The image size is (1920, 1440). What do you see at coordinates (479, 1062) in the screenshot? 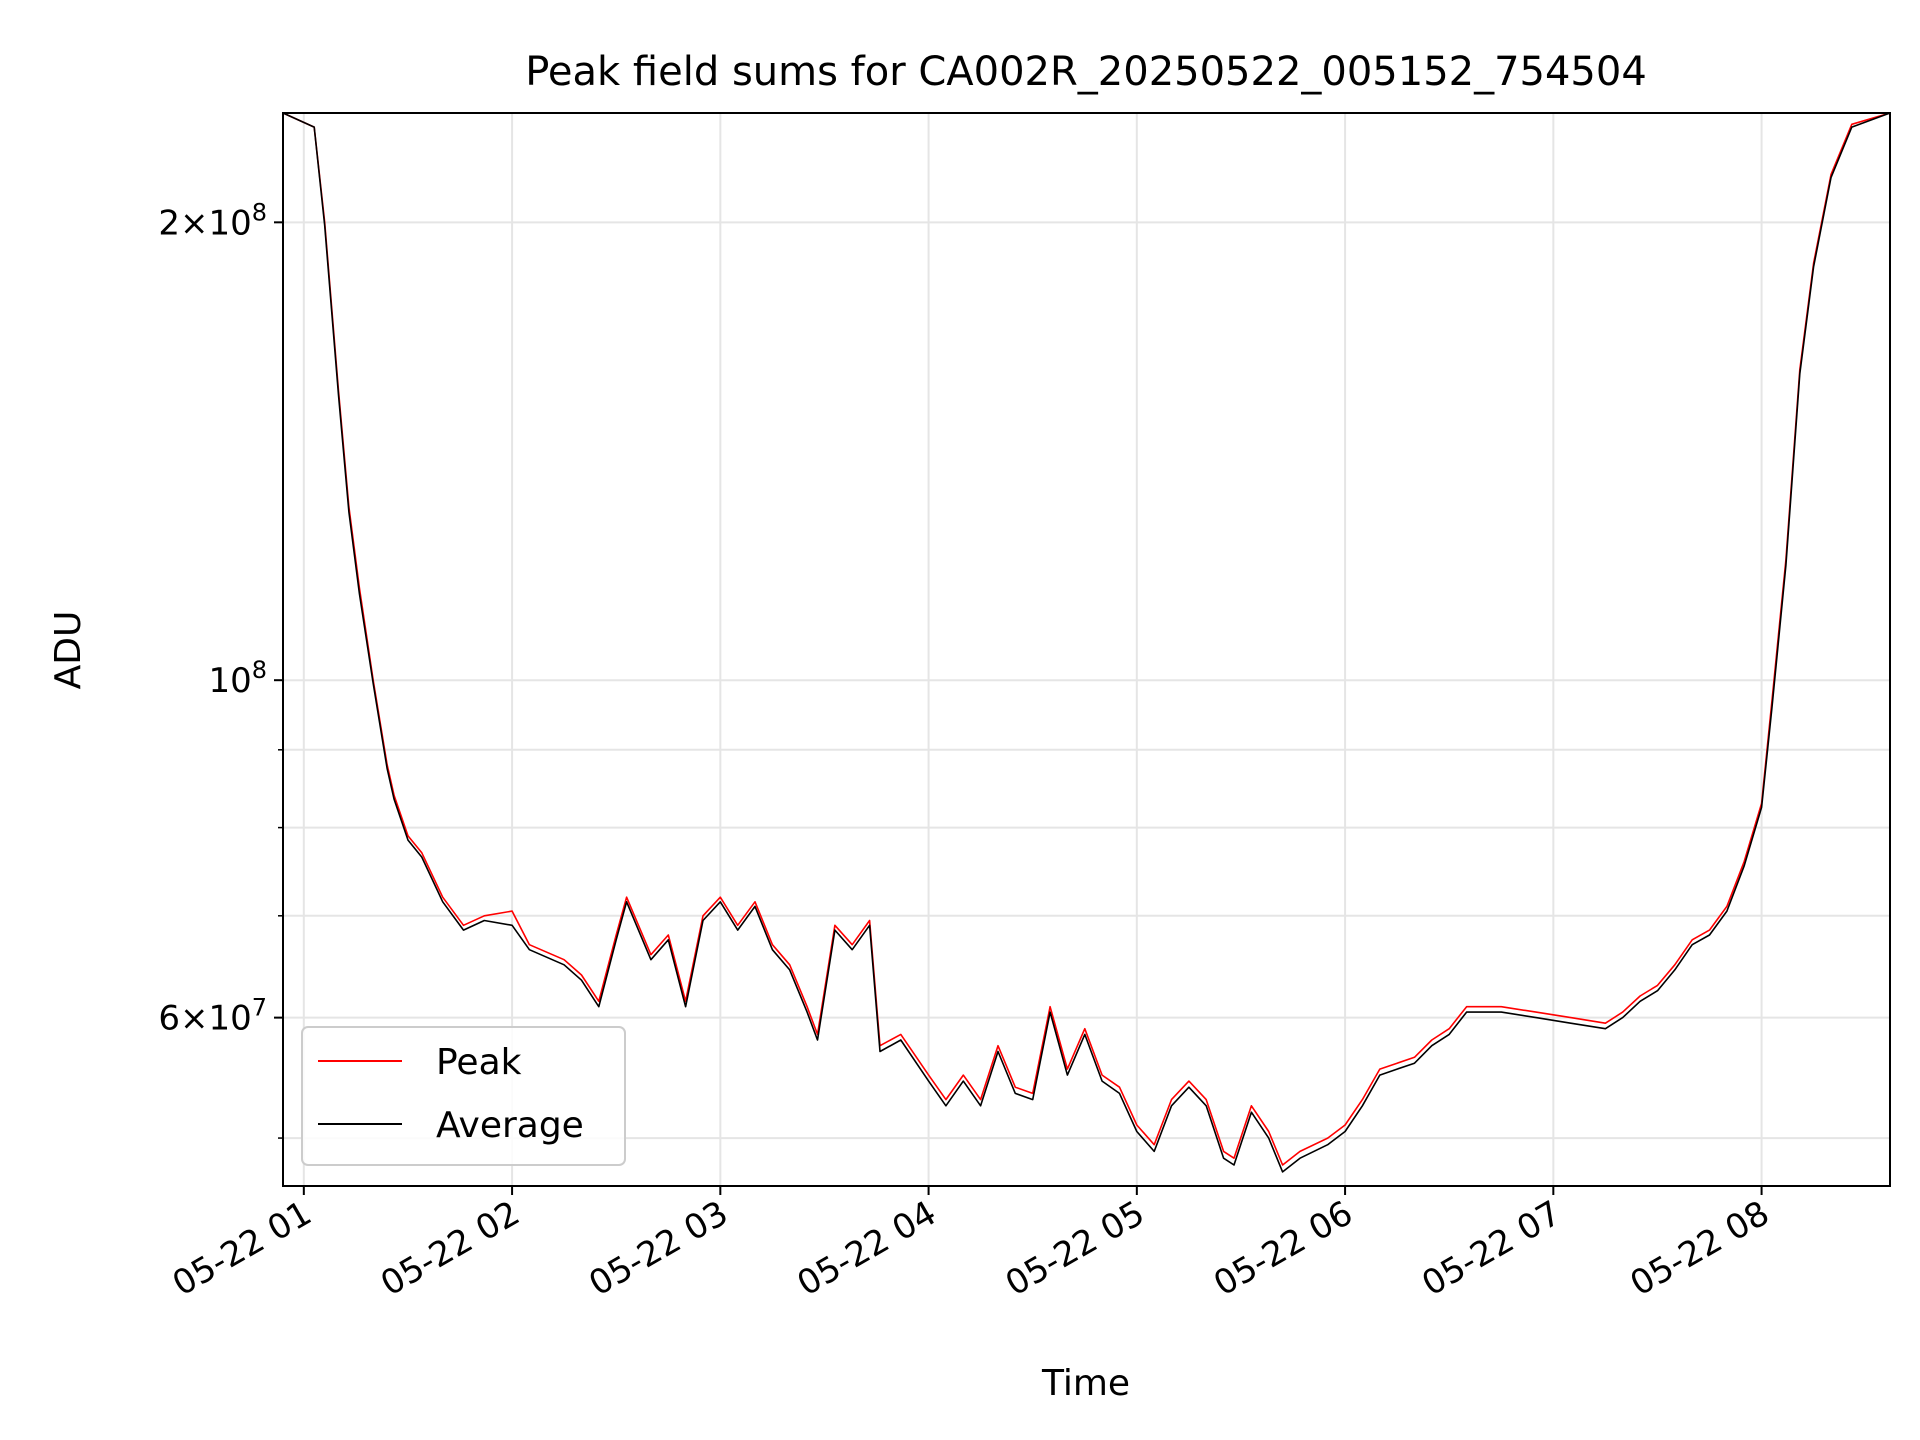
I see `legend-label-peak: Peak` at bounding box center [479, 1062].